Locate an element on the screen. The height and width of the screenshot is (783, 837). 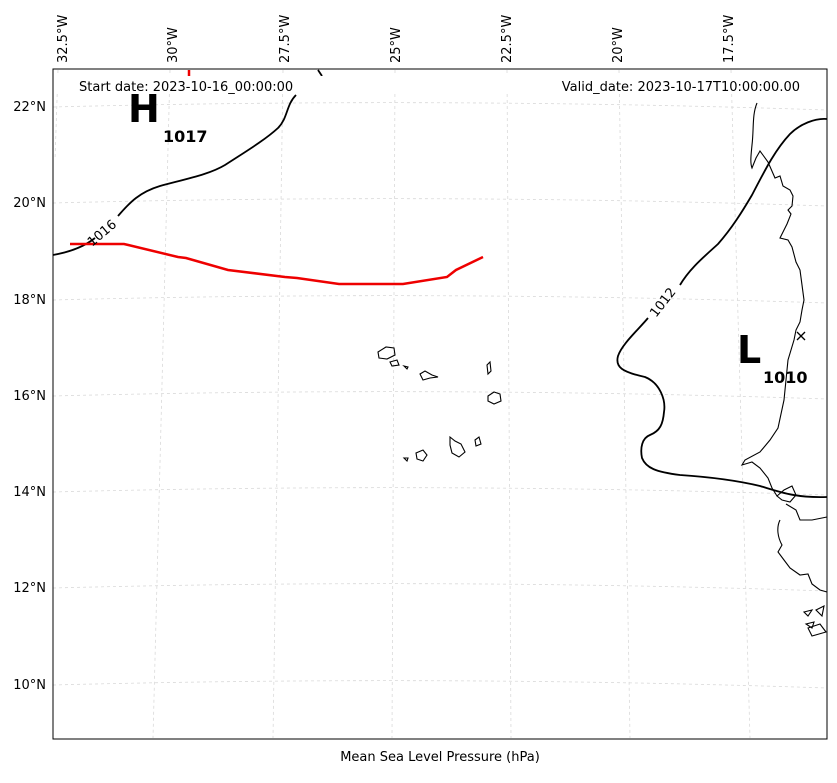
gridline-lon-22-5w is located at coordinates (509, 404).